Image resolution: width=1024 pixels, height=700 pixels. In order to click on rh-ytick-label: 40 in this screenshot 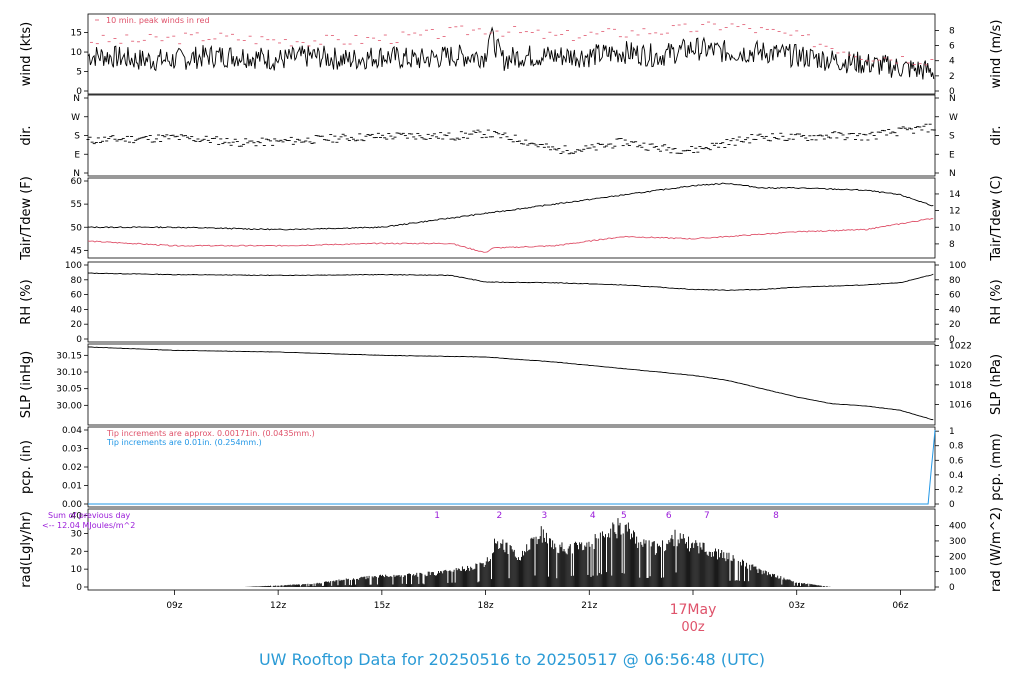, I will do `click(77, 310)`.